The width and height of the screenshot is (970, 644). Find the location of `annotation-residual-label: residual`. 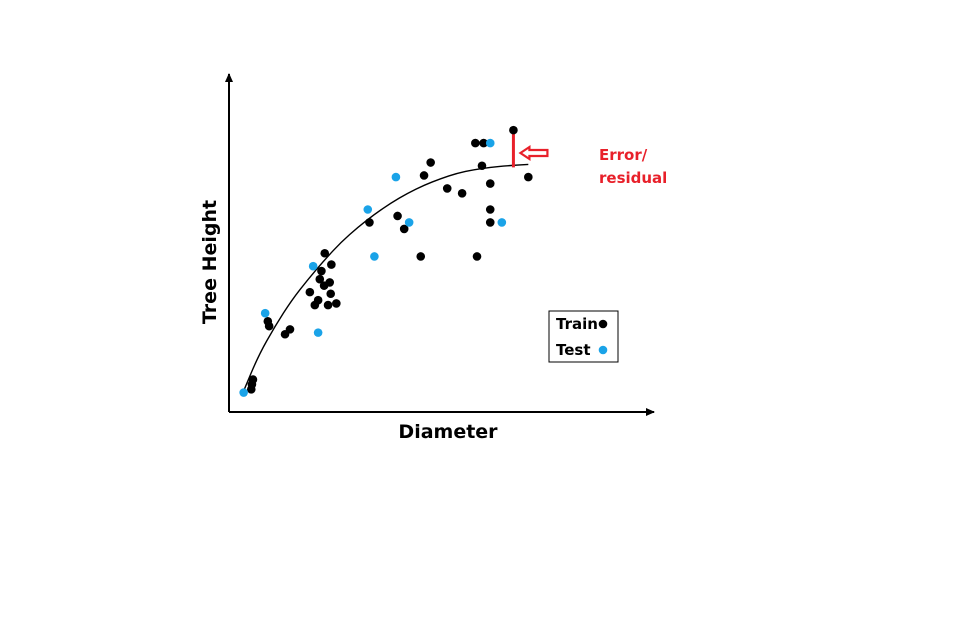

annotation-residual-label: residual is located at coordinates (633, 178).